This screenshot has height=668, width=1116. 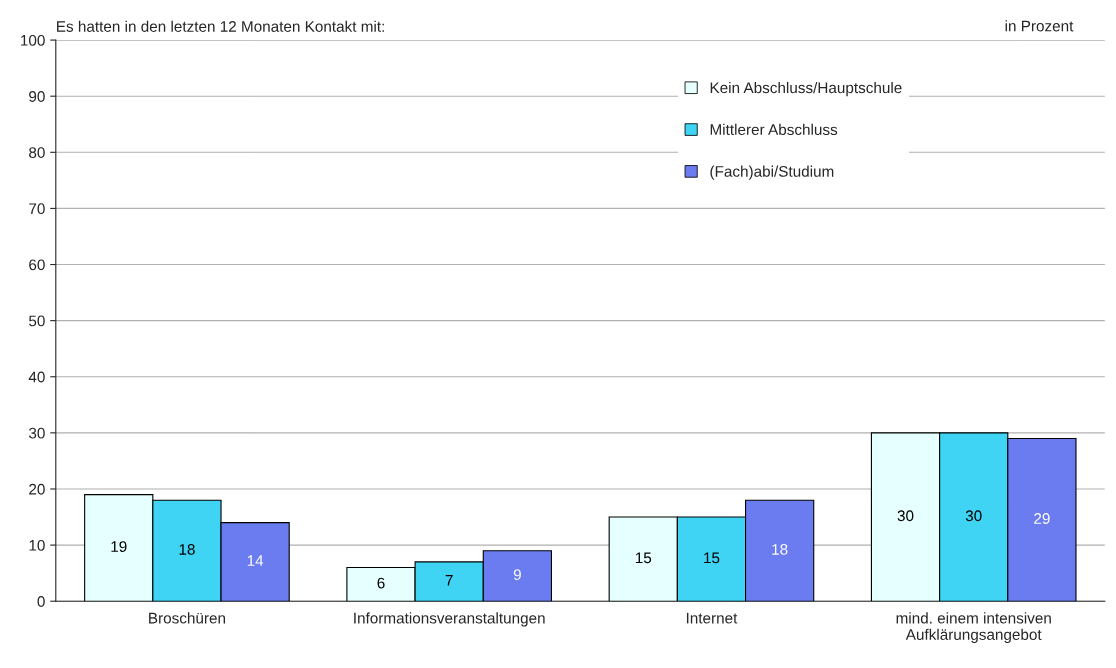 What do you see at coordinates (37, 209) in the screenshot?
I see `y-tick-label: 70` at bounding box center [37, 209].